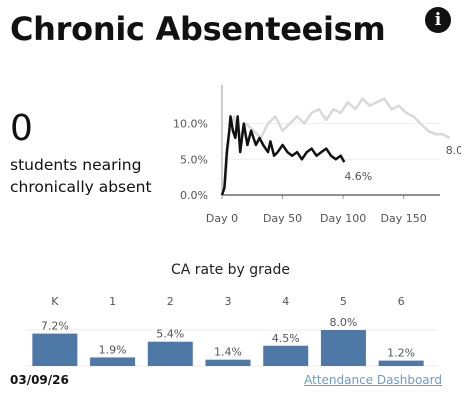 Image resolution: width=461 pixels, height=401 pixels. I want to click on series-end-label: 4.6%, so click(358, 176).